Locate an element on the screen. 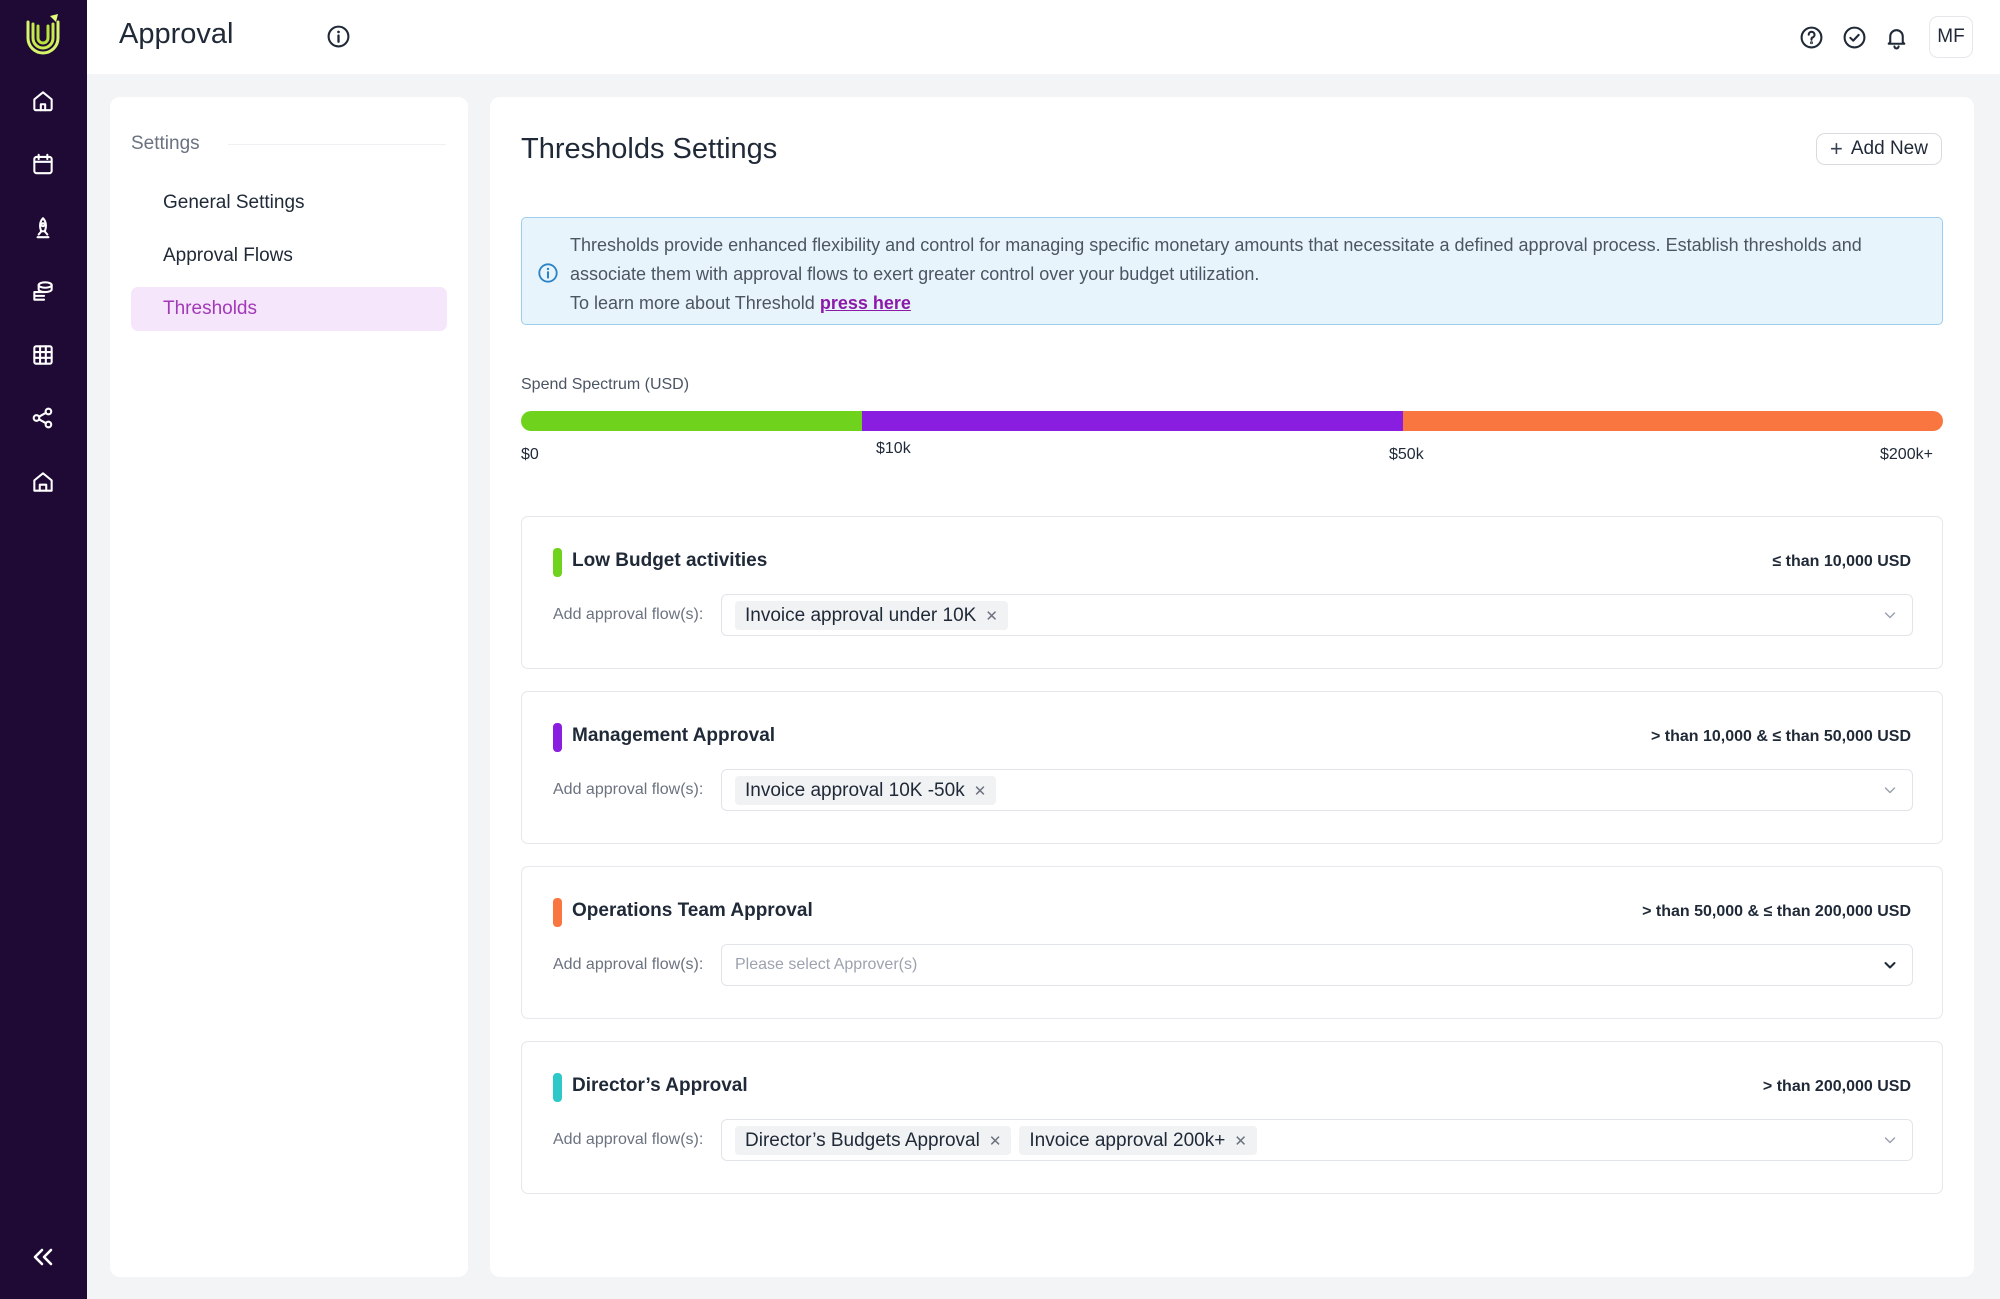 The height and width of the screenshot is (1299, 2000). selected-flows: Invoice approval under 10K ✕ is located at coordinates (871, 615).